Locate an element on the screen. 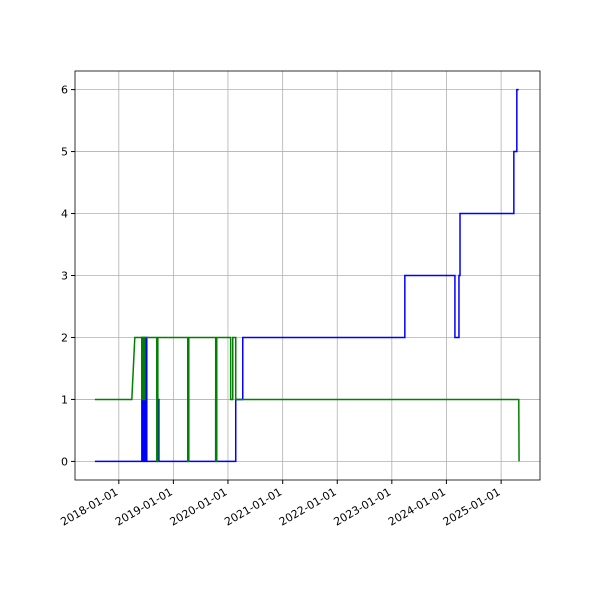 The width and height of the screenshot is (600, 600). y-tick-label: 6 is located at coordinates (64, 90).